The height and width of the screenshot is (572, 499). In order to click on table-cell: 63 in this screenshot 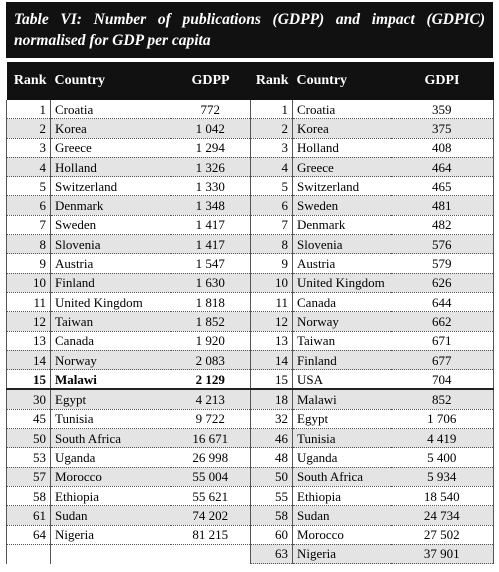, I will do `click(271, 554)`.